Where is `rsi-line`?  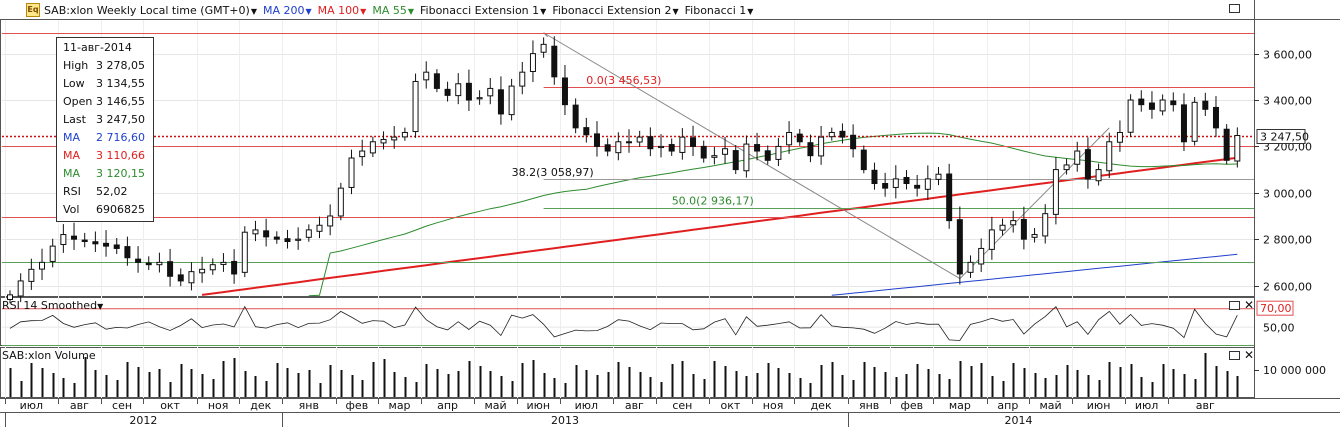 rsi-line is located at coordinates (623, 323).